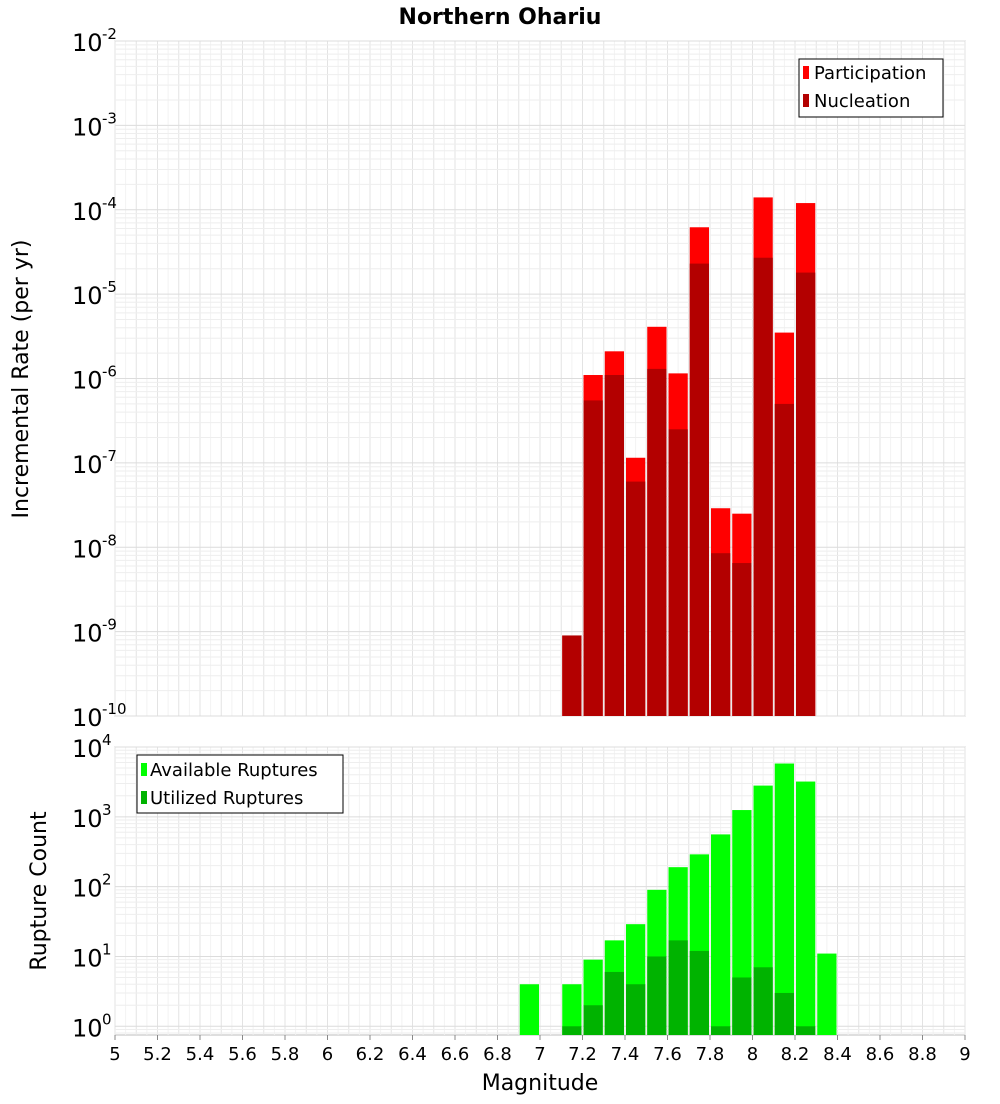  Describe the element at coordinates (752, 1054) in the screenshot. I see `x-tick-label: 8` at that location.